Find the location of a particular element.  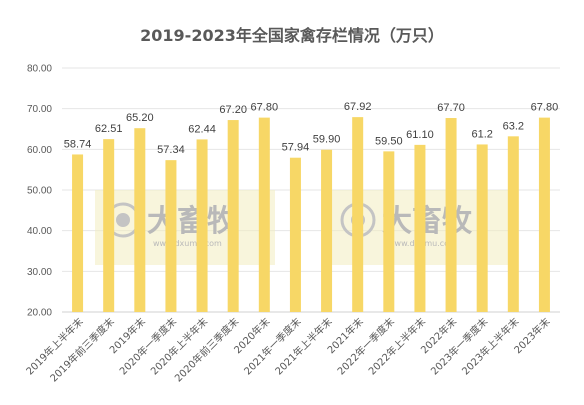

x-tick-label: 2020年一季度末 is located at coordinates (148, 346).